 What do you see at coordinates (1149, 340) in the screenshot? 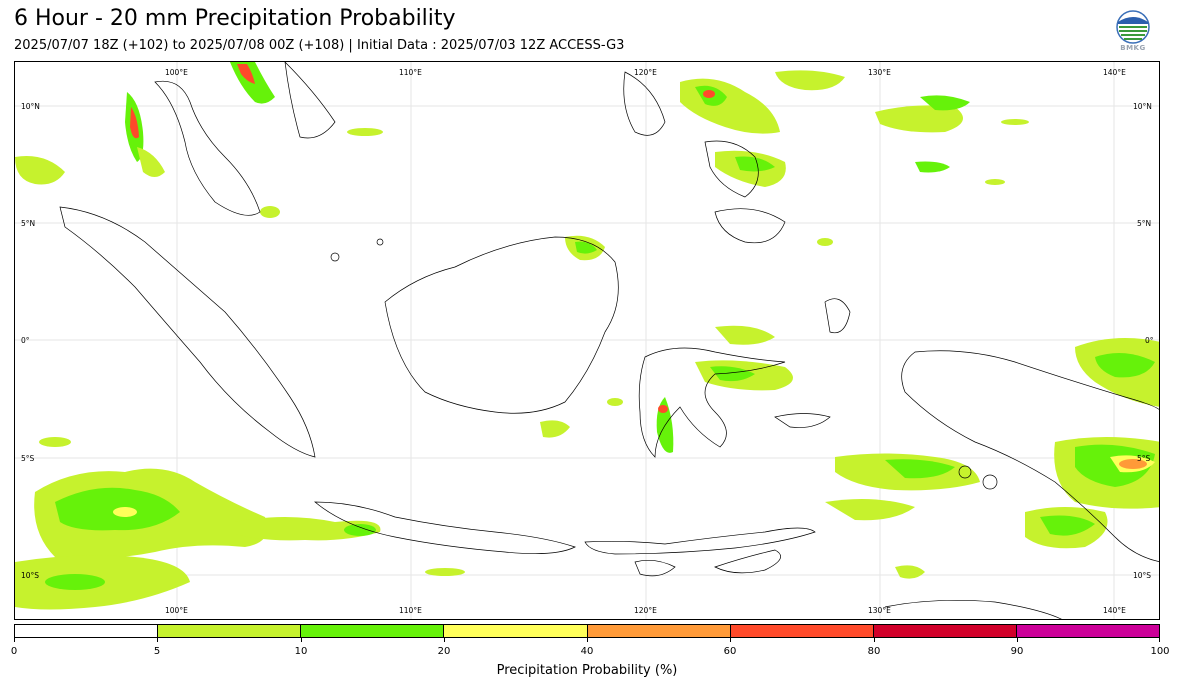
I see `lat-label-right: 0°` at bounding box center [1149, 340].